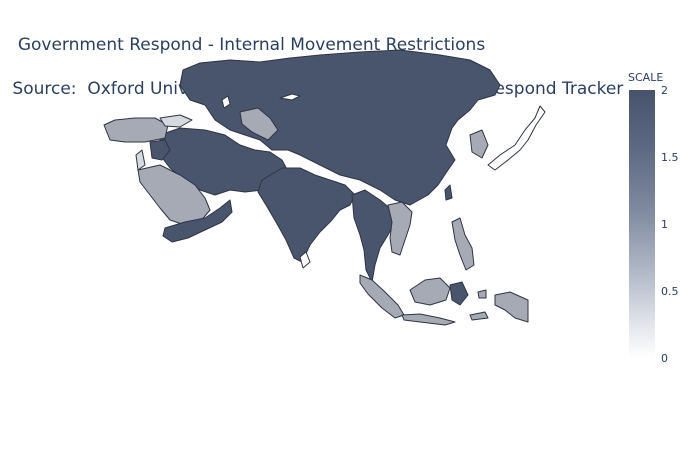 The image size is (700, 450). I want to click on region-java, so click(428, 319).